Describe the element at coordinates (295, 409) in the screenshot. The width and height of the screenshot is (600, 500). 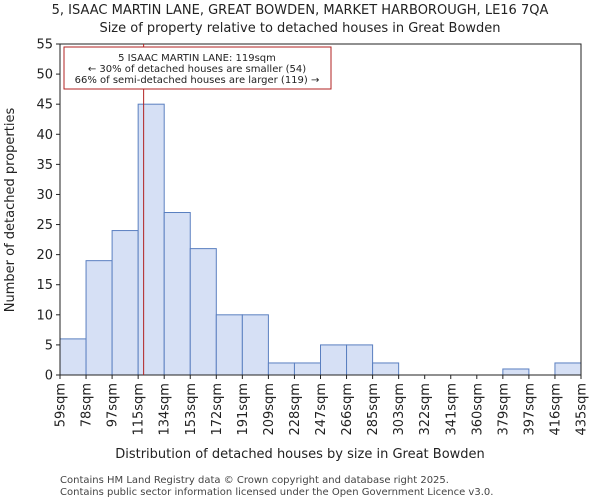
I see `x-tick-label: 228sqm` at that location.